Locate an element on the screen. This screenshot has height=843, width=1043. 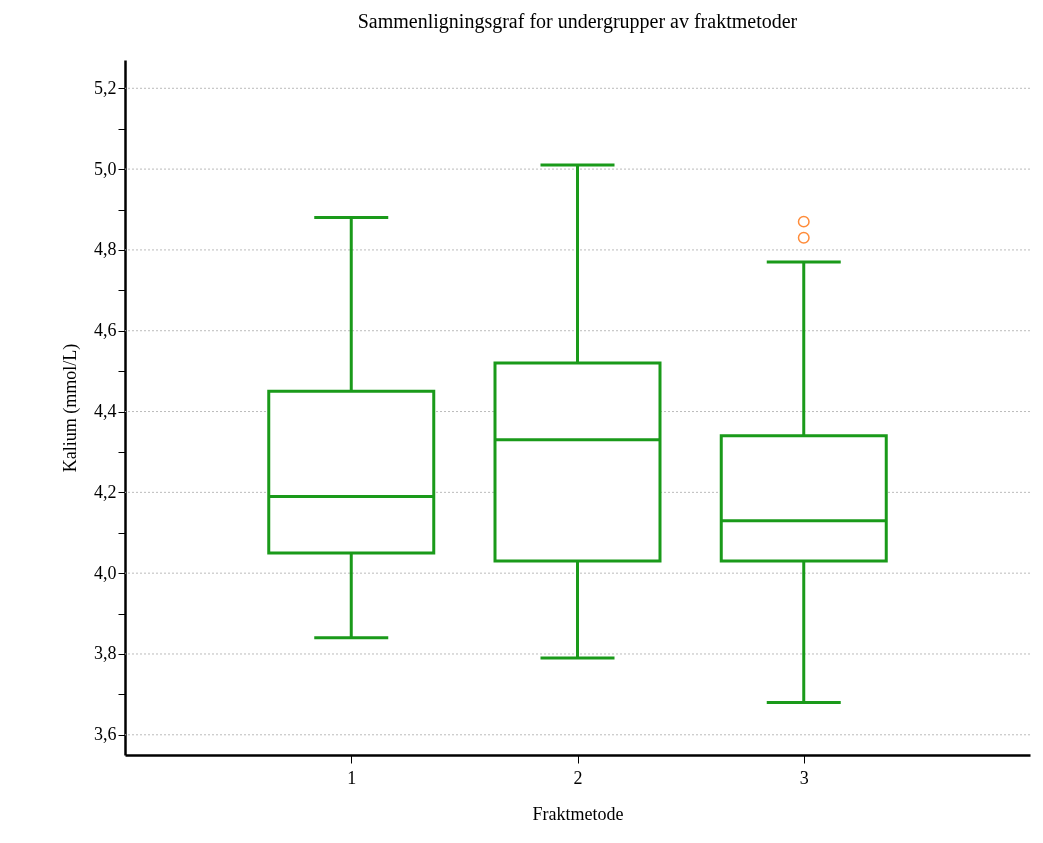
y-tick-label: 3,8 is located at coordinates (105, 653).